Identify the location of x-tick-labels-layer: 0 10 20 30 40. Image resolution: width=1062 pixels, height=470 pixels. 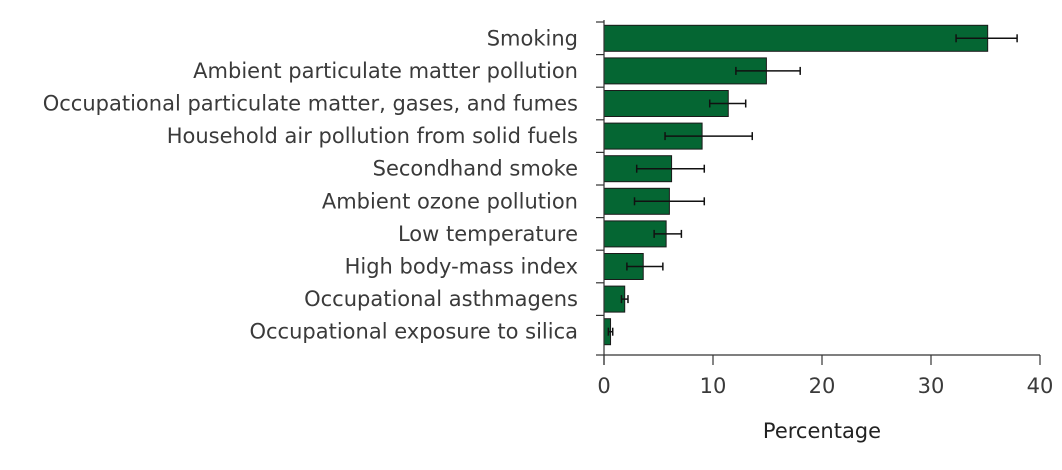
(825, 386).